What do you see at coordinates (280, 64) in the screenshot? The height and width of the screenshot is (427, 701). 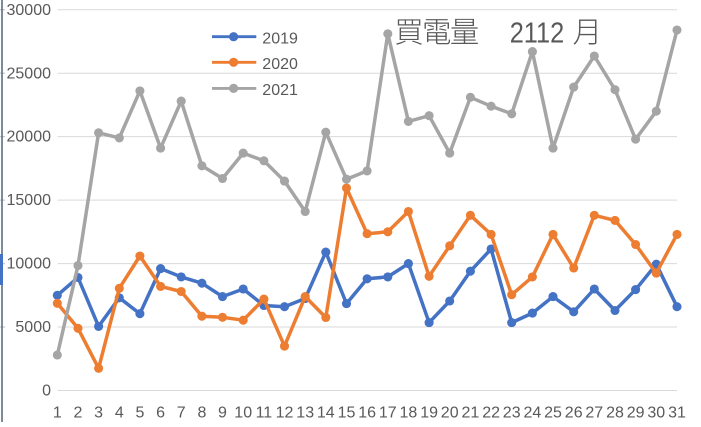 I see `svg-text: 2020` at bounding box center [280, 64].